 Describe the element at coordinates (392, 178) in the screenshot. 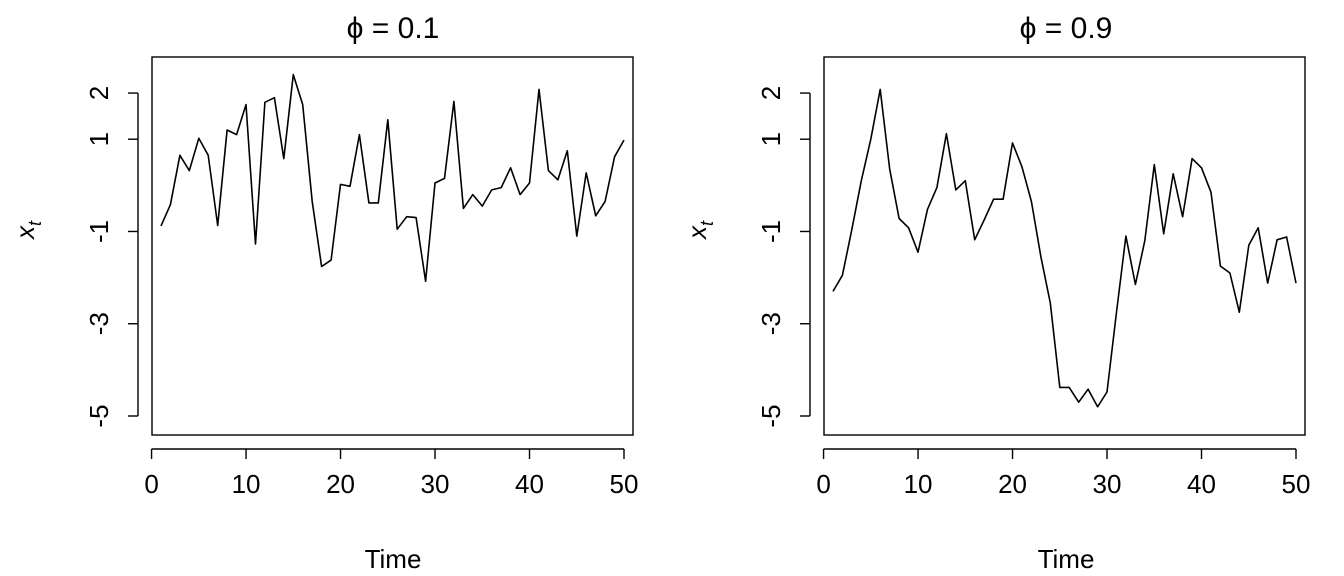

I see `series-line` at that location.